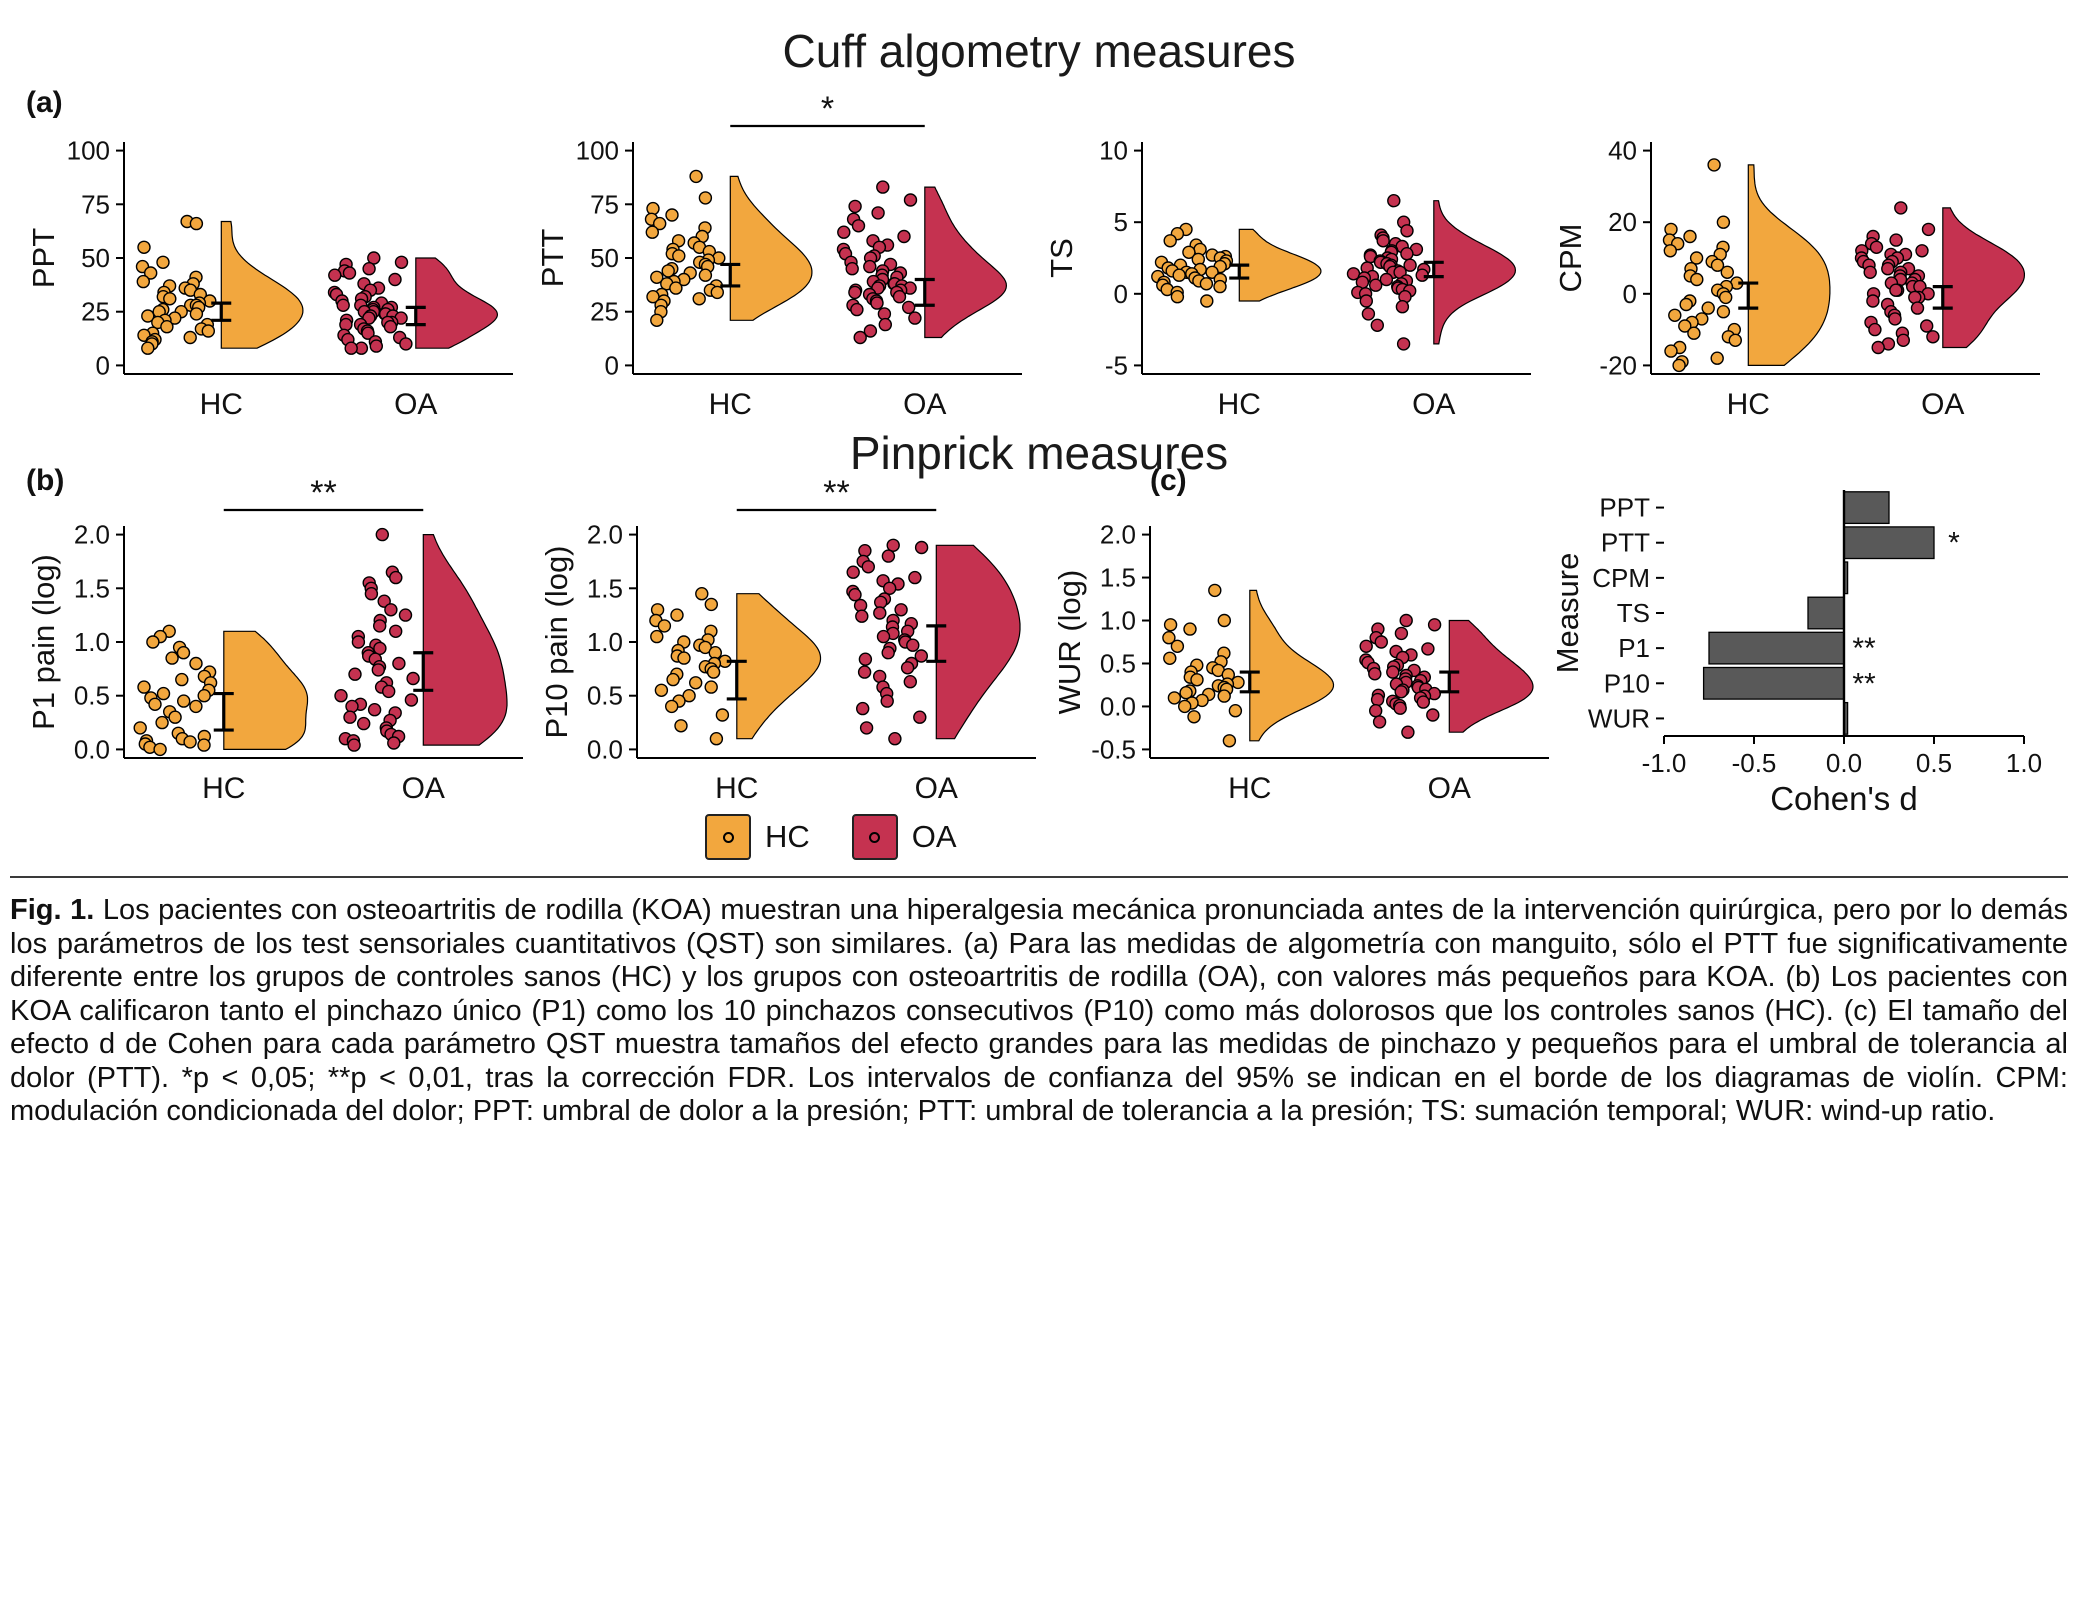 The height and width of the screenshot is (1623, 2078). I want to click on legend-swatch-hc, so click(728, 837).